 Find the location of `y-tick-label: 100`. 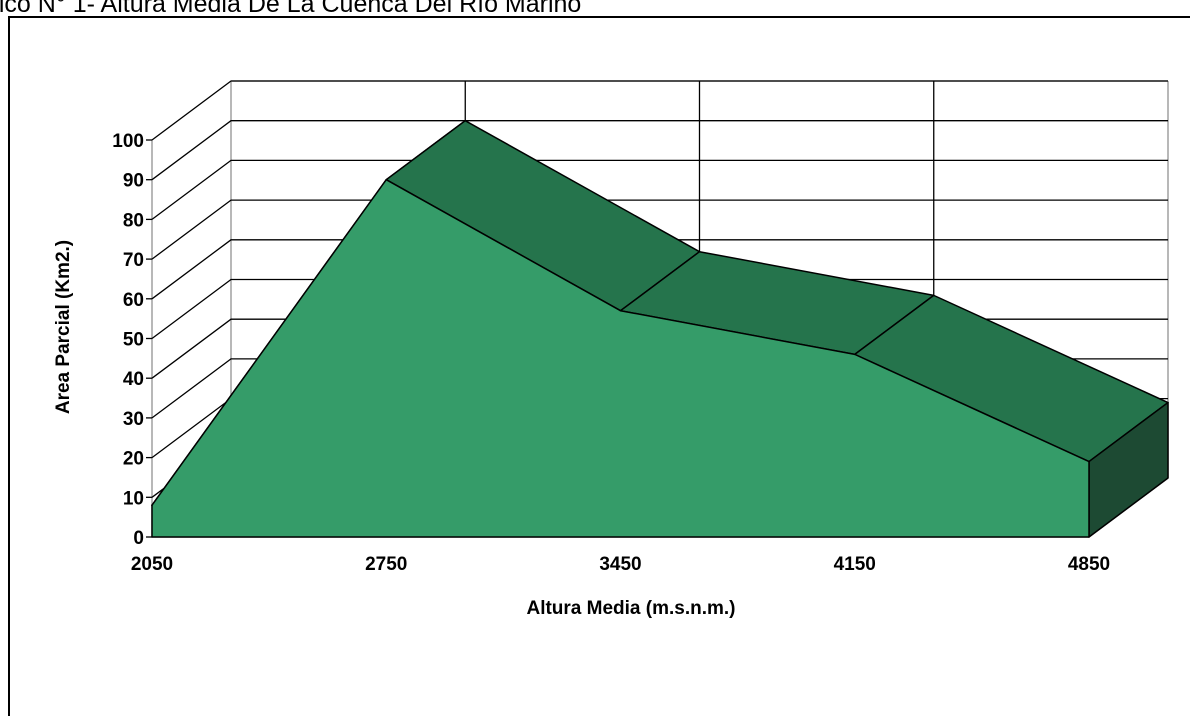

y-tick-label: 100 is located at coordinates (128, 141).